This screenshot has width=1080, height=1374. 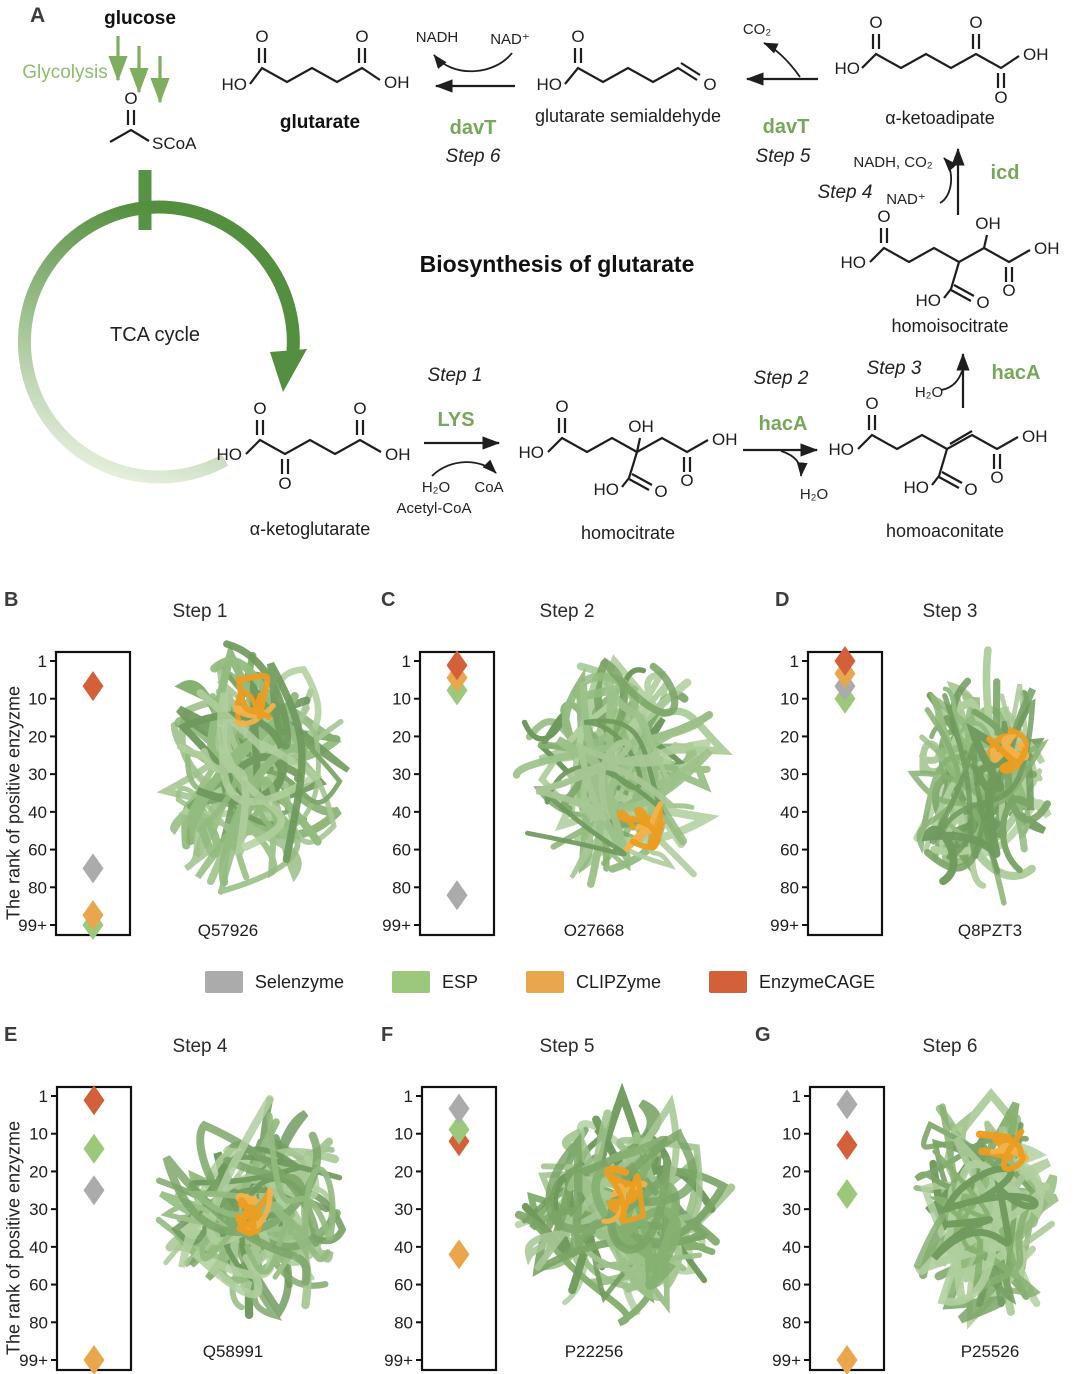 What do you see at coordinates (540, 982) in the screenshot?
I see `method-legend: Selenzyme ESP CLIPZyme EnzymeCAGE` at bounding box center [540, 982].